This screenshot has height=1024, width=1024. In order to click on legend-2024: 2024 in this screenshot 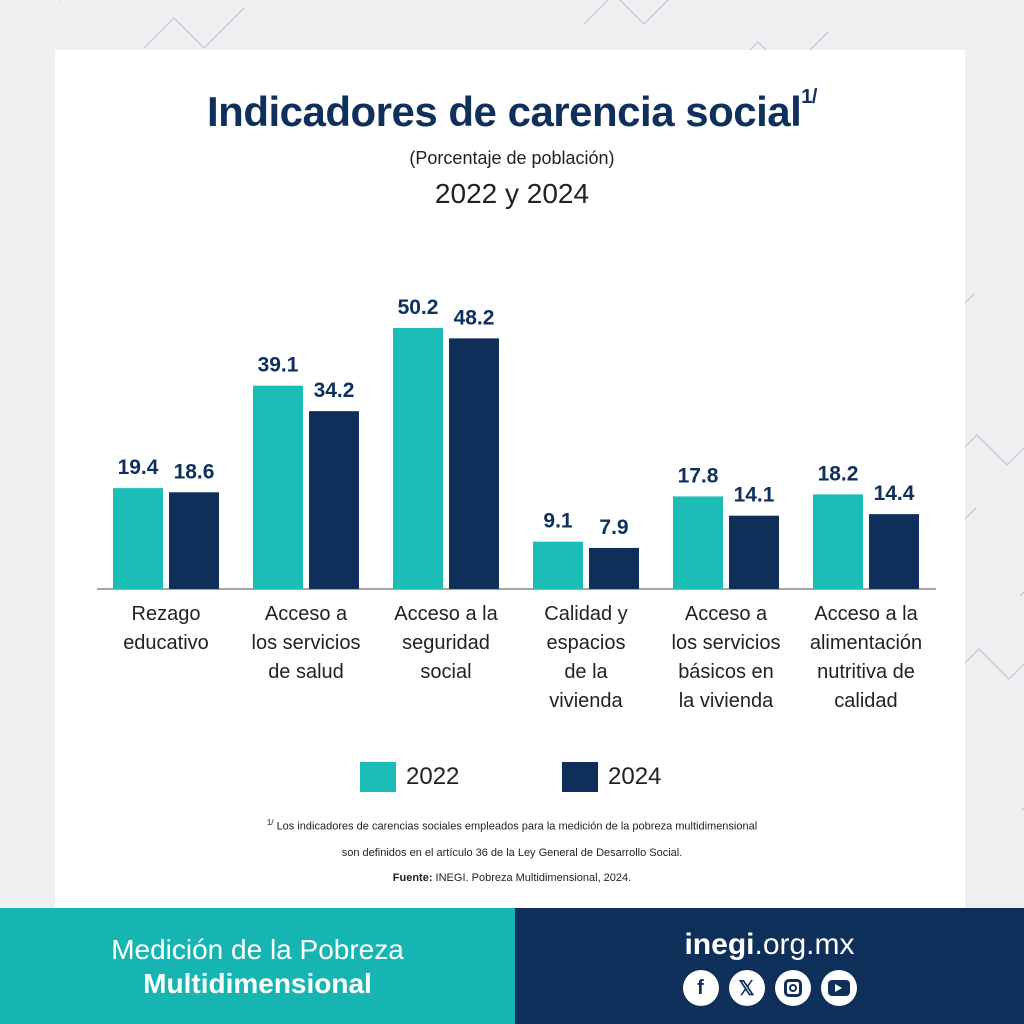, I will do `click(611, 777)`.